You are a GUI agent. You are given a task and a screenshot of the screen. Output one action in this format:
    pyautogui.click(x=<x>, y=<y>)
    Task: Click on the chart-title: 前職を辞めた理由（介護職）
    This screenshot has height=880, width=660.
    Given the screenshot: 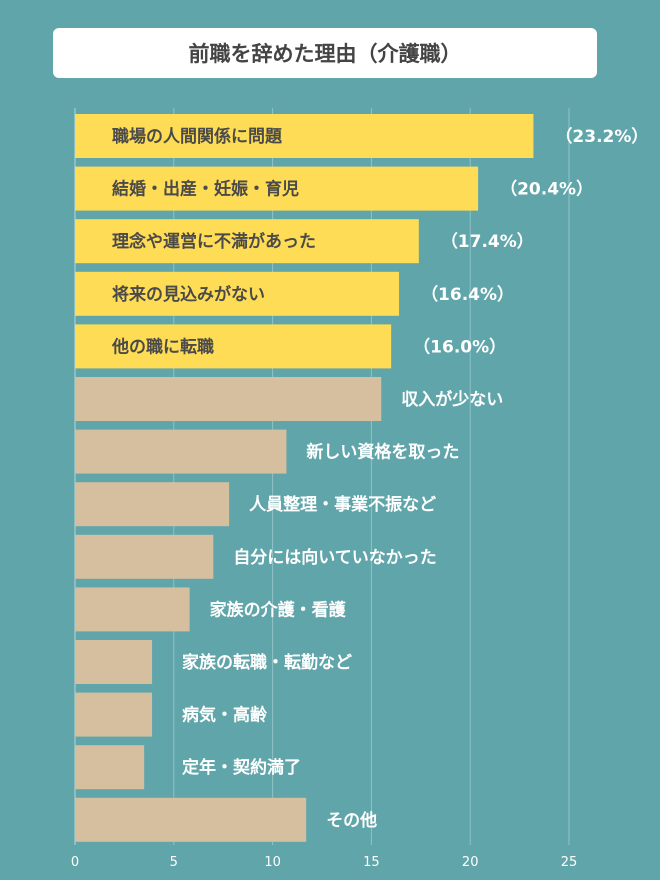 What is the action you would take?
    pyautogui.click(x=325, y=53)
    